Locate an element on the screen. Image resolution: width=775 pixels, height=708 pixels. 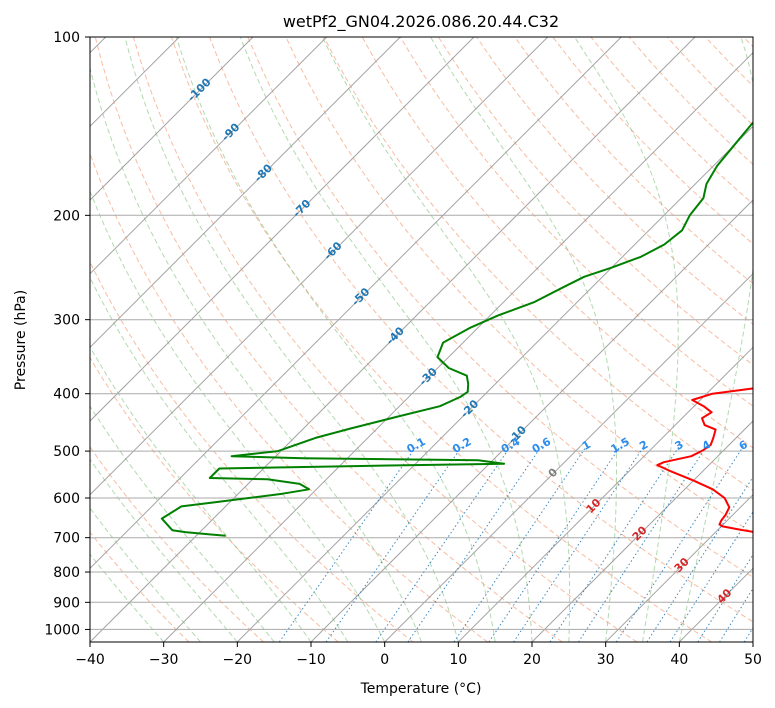
y-tick-label: 700 is located at coordinates (66, 539).